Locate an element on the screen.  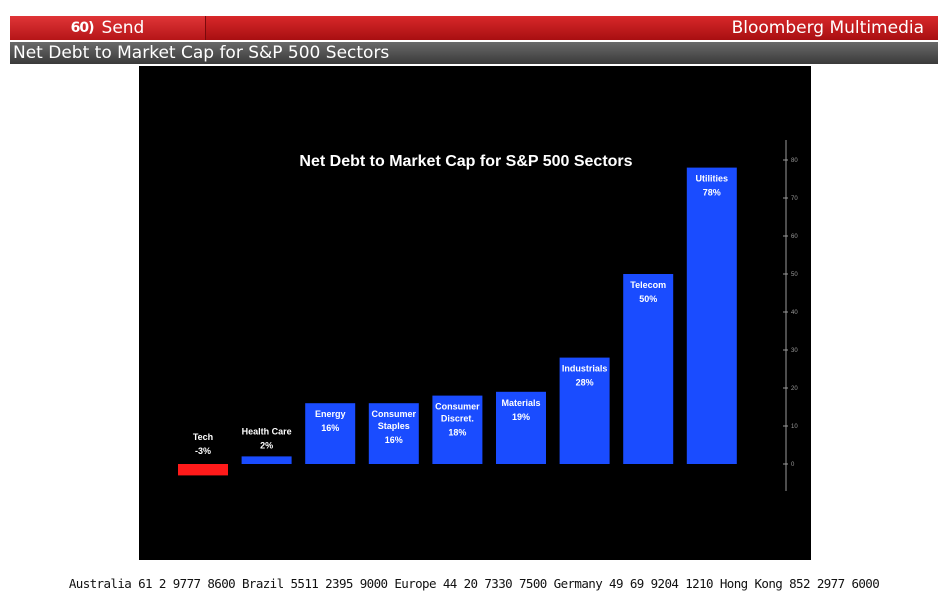
category-label: Staples is located at coordinates (394, 426).